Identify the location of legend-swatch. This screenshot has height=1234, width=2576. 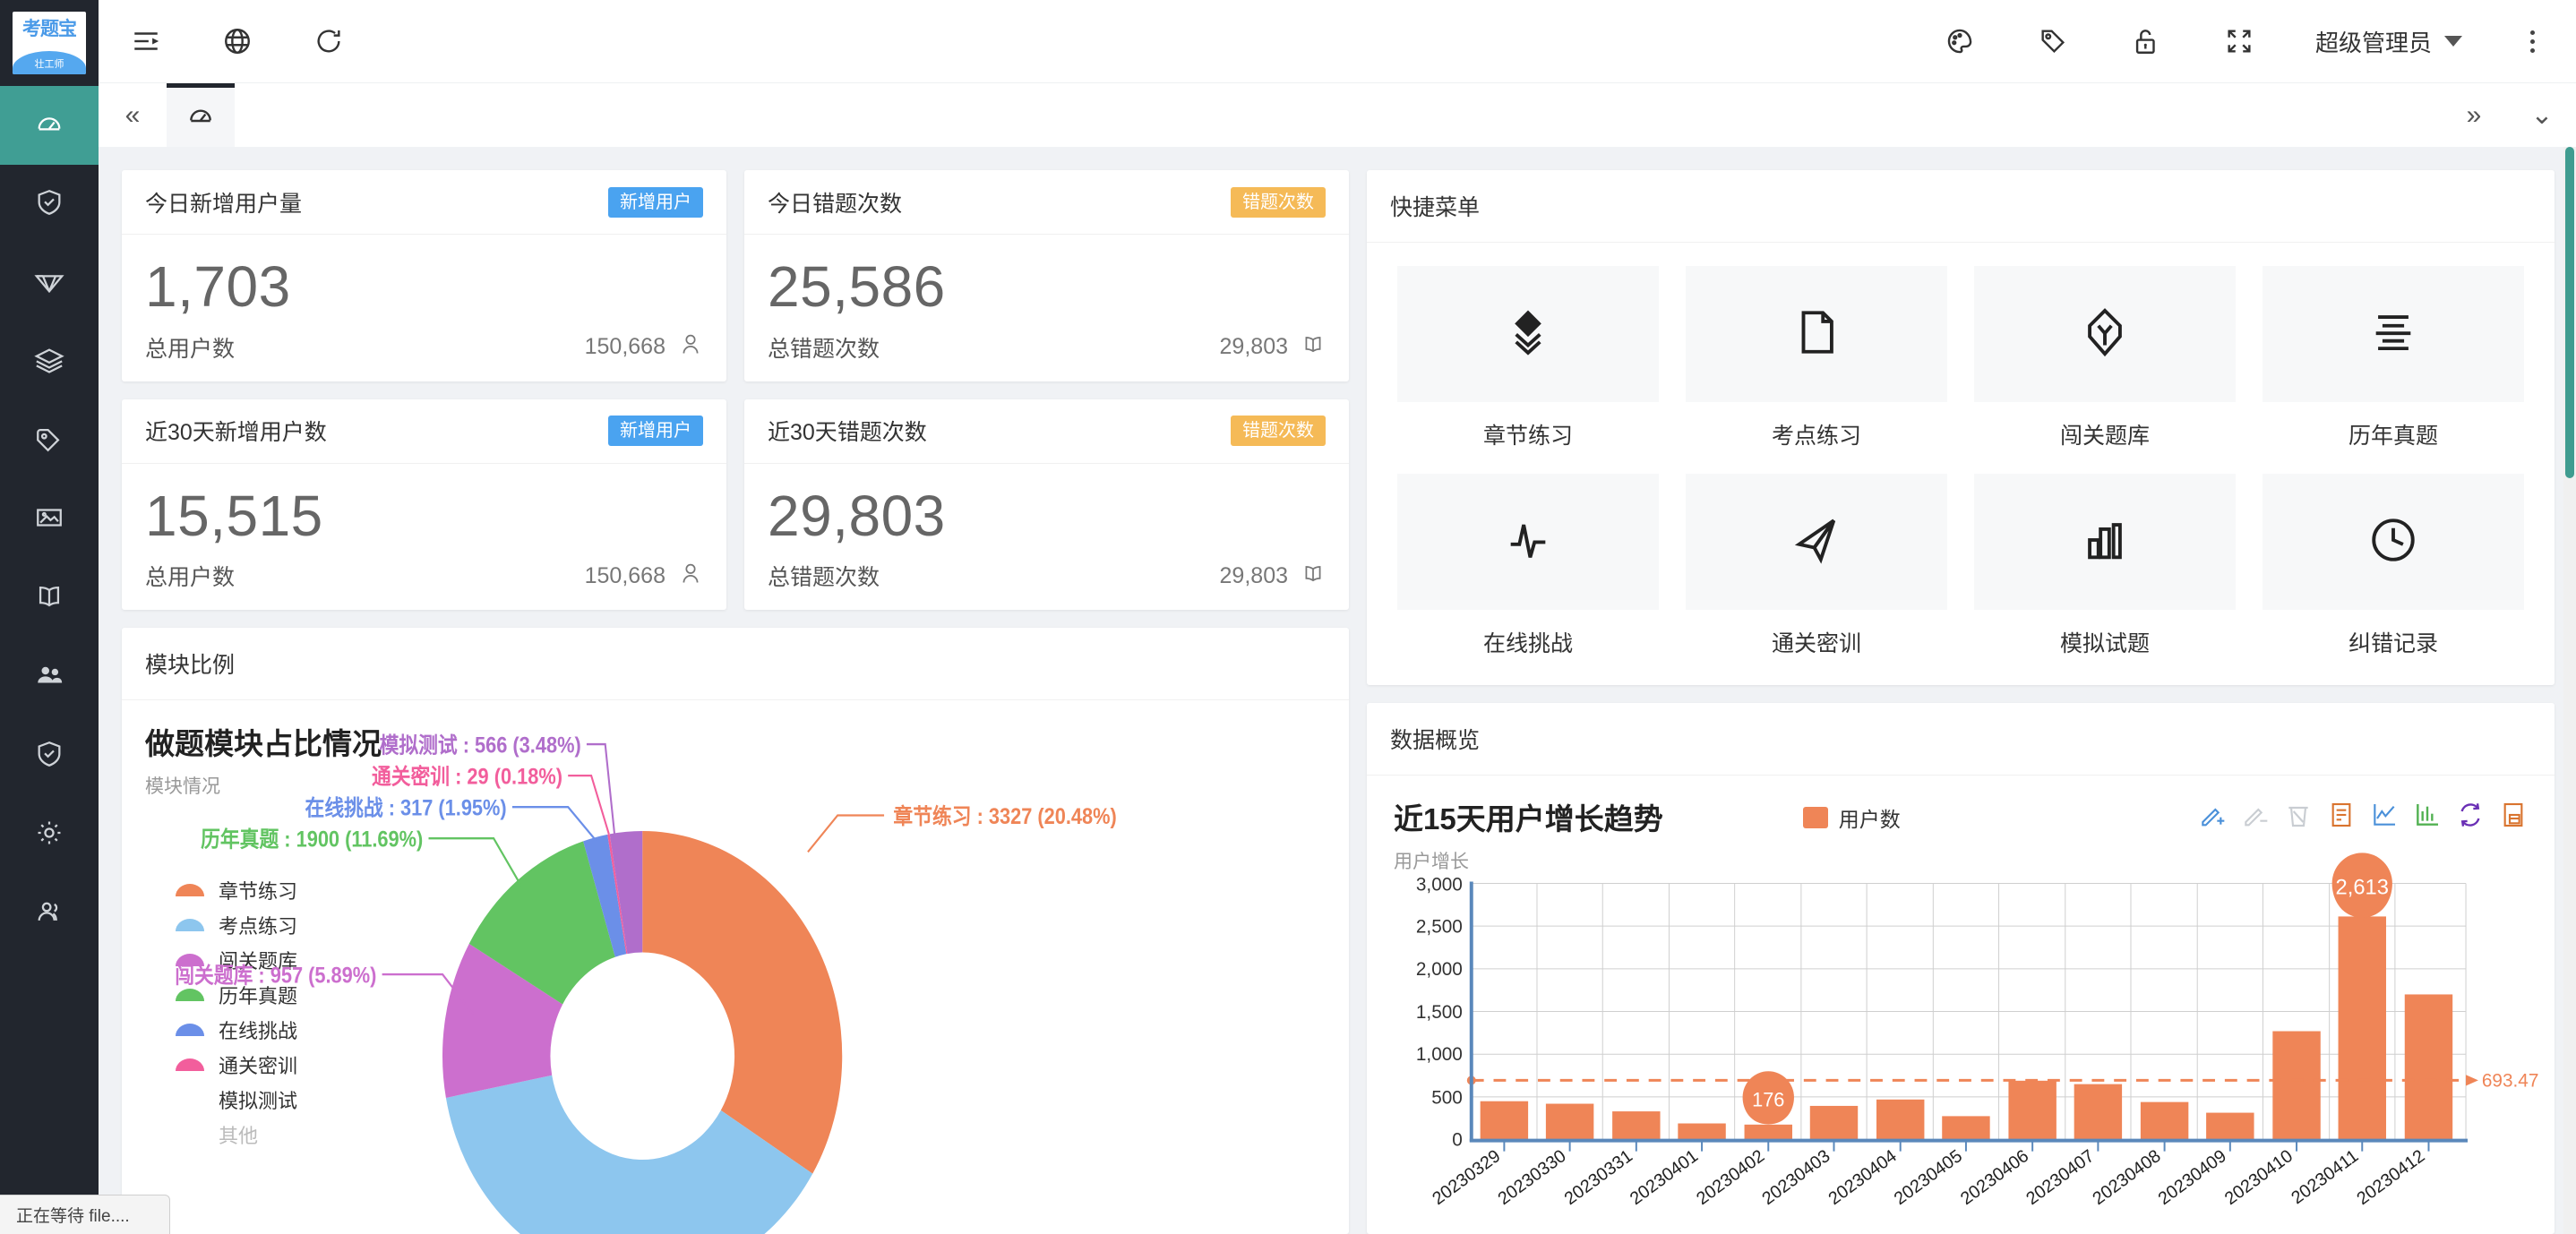
(1815, 817).